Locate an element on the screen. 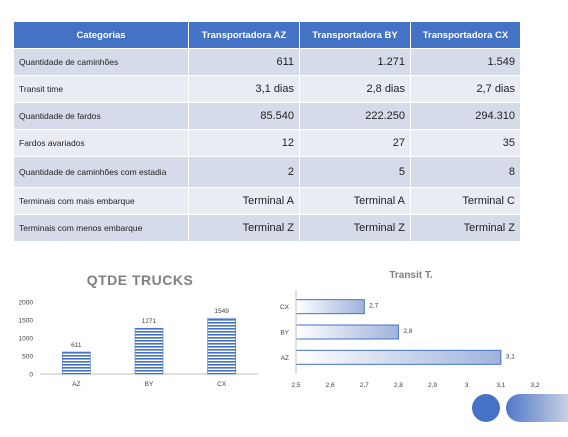 The width and height of the screenshot is (568, 437). x-tick-label: BY is located at coordinates (149, 384).